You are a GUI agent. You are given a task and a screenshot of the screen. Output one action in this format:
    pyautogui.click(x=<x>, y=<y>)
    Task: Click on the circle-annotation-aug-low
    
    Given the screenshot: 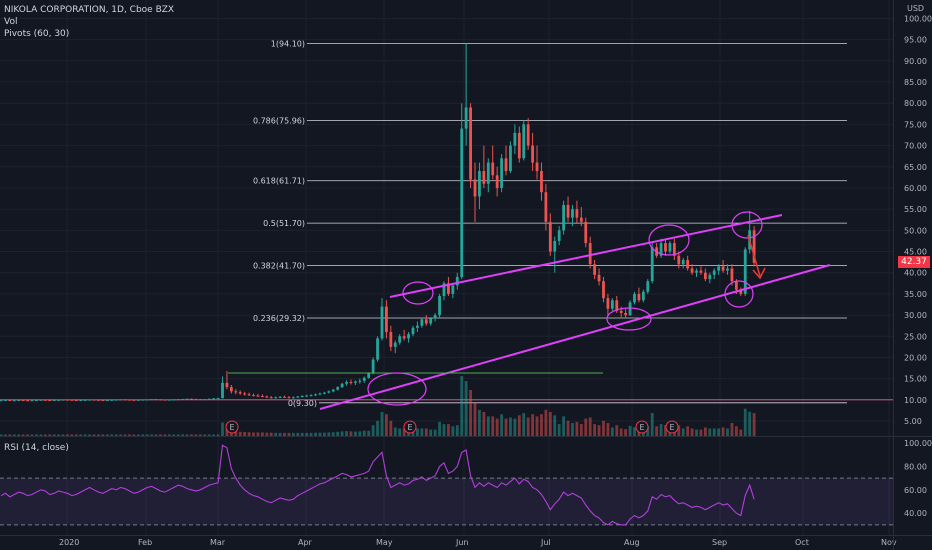 What is the action you would take?
    pyautogui.click(x=629, y=319)
    